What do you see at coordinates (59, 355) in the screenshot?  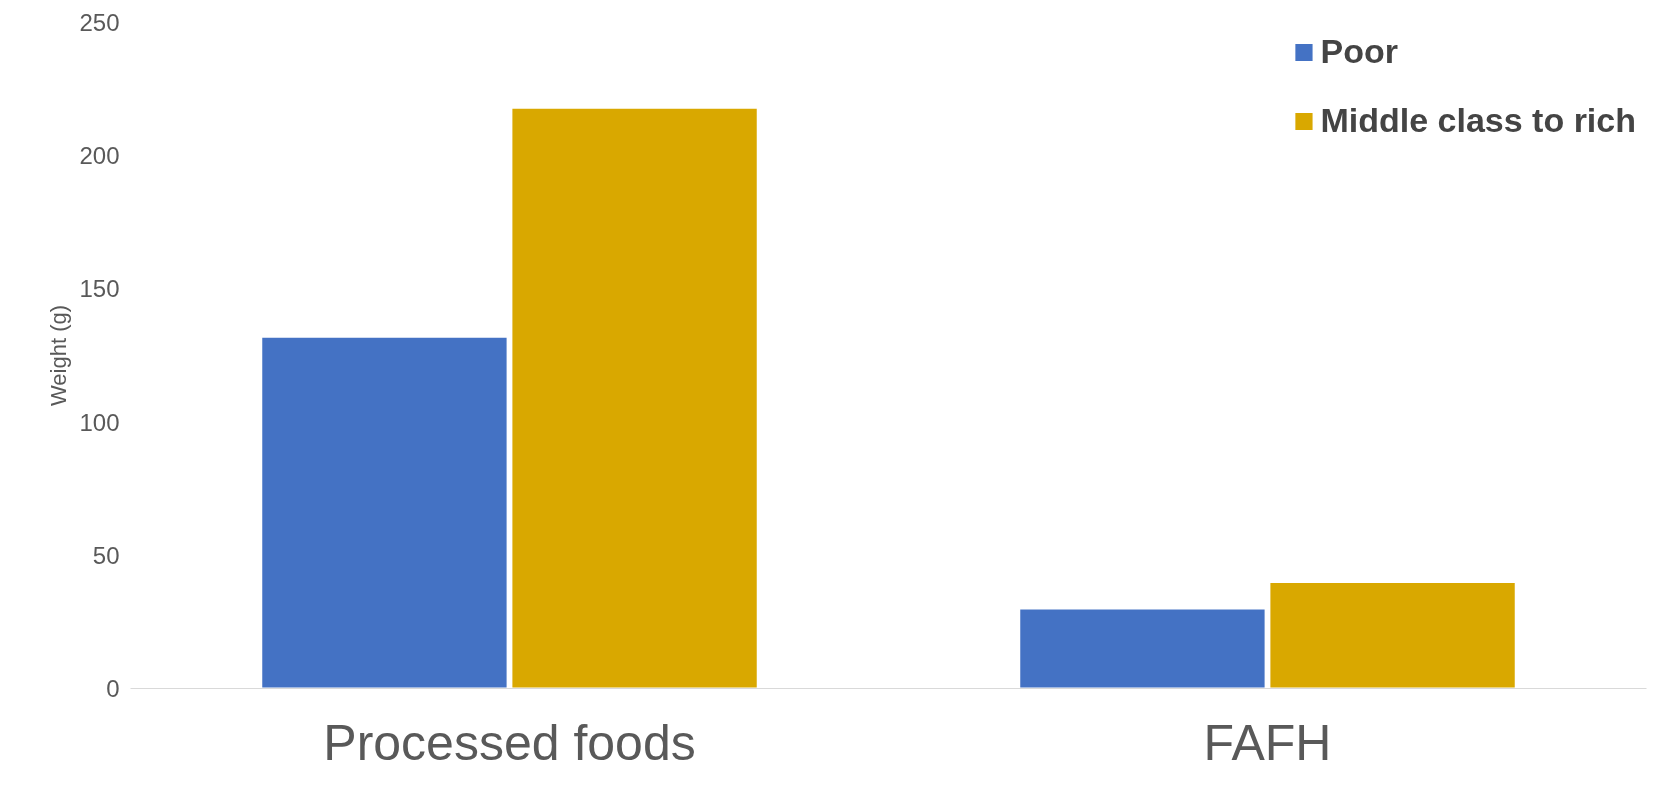 I see `y-axis-title: Weight (g)` at bounding box center [59, 355].